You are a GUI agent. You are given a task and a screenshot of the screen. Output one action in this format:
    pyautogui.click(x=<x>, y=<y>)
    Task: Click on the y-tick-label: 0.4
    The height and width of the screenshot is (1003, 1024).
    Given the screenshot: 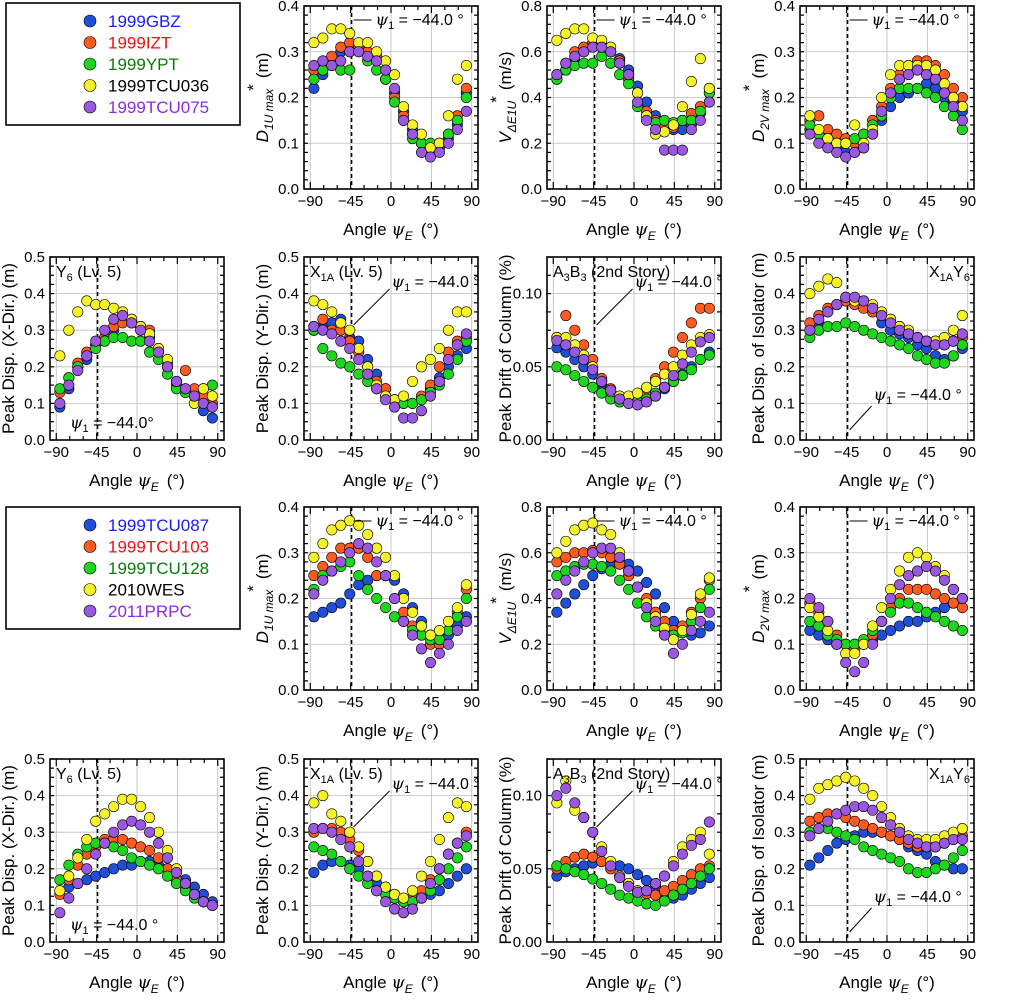 What is the action you would take?
    pyautogui.click(x=34, y=796)
    